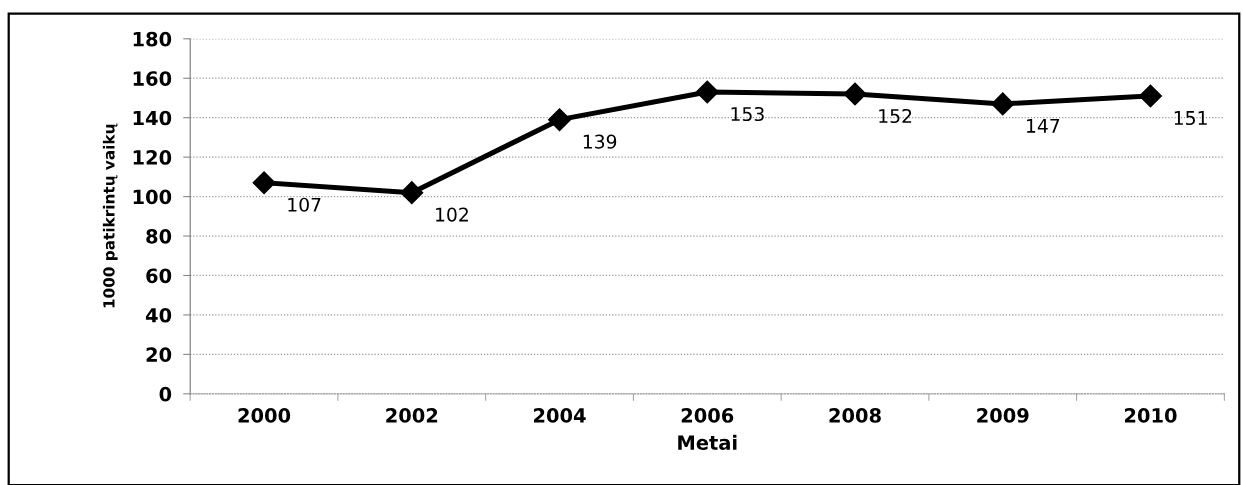  What do you see at coordinates (560, 415) in the screenshot?
I see `x-tick-label: 2004` at bounding box center [560, 415].